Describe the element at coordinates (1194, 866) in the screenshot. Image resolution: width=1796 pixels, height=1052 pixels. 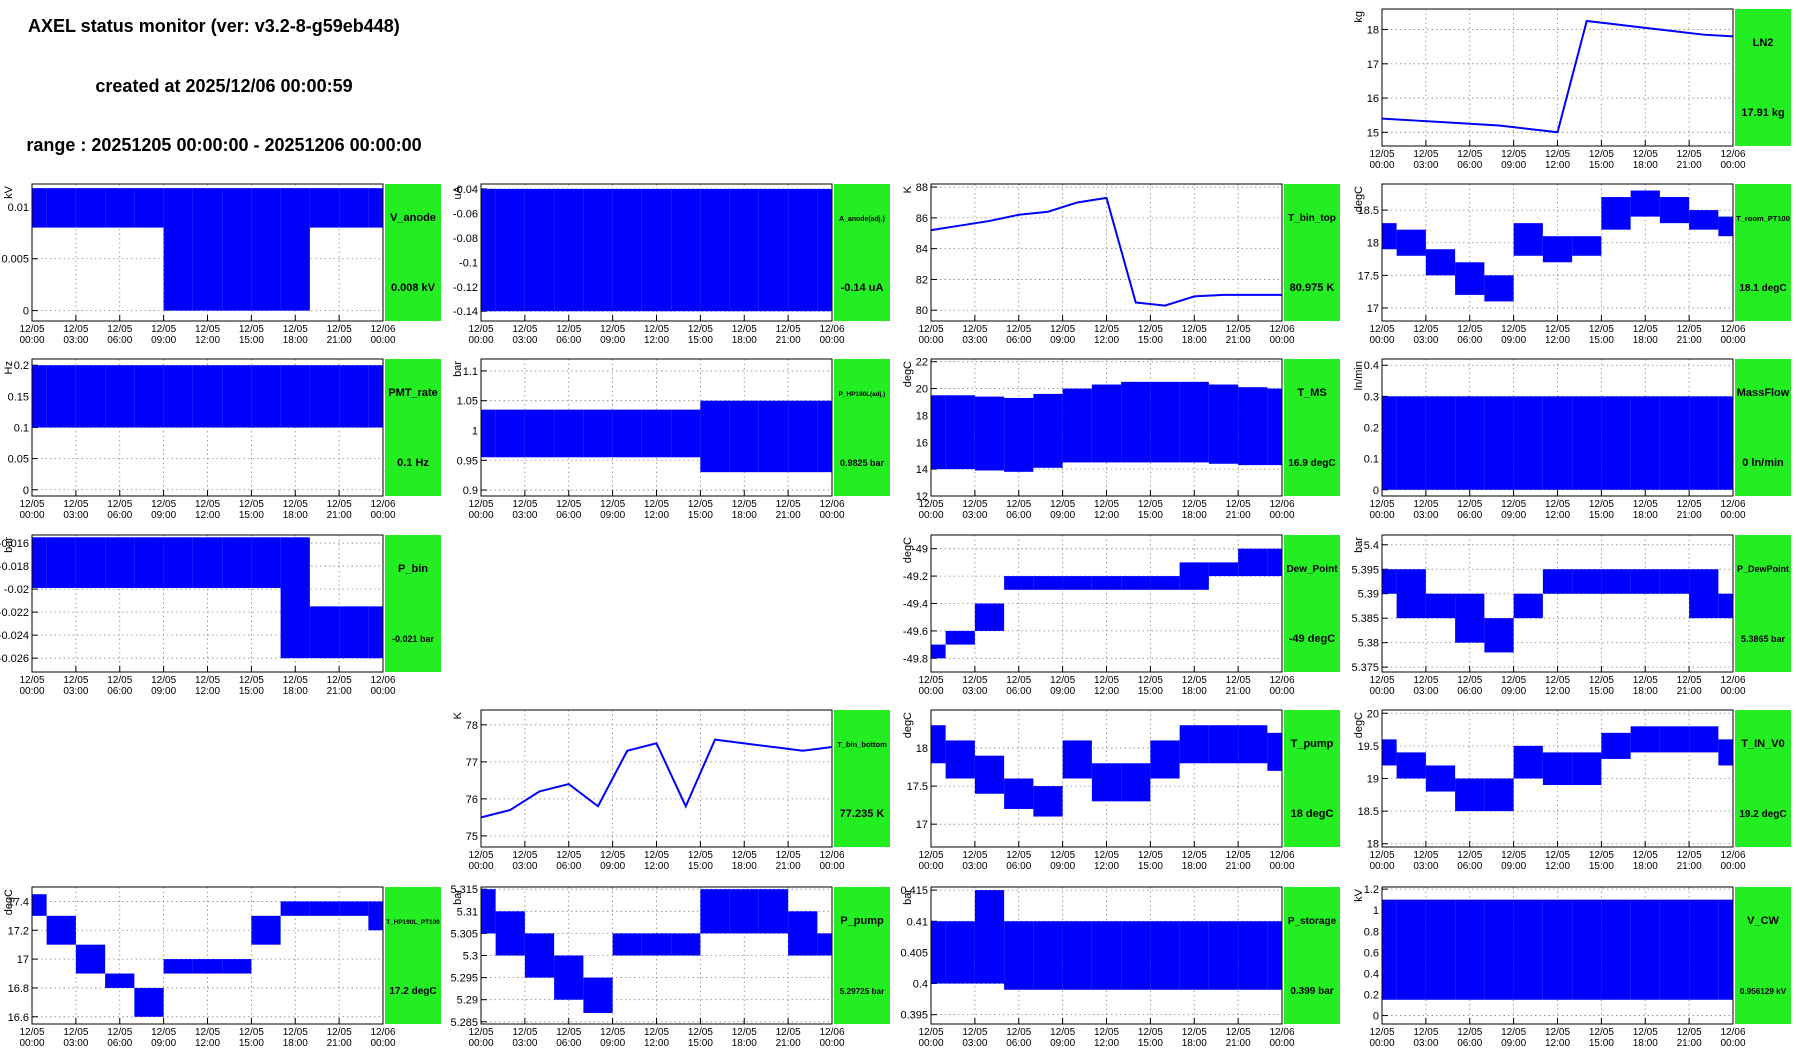
I see `x-tick-label-line: 18:00` at that location.